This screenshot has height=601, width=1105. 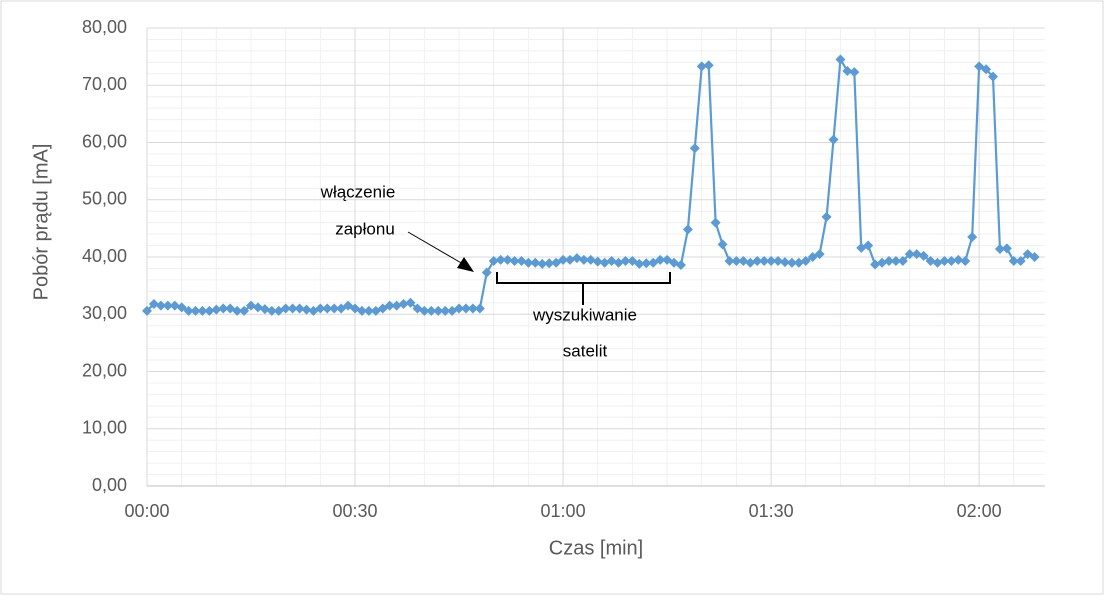 I want to click on annotation: zapłonu, so click(x=365, y=228).